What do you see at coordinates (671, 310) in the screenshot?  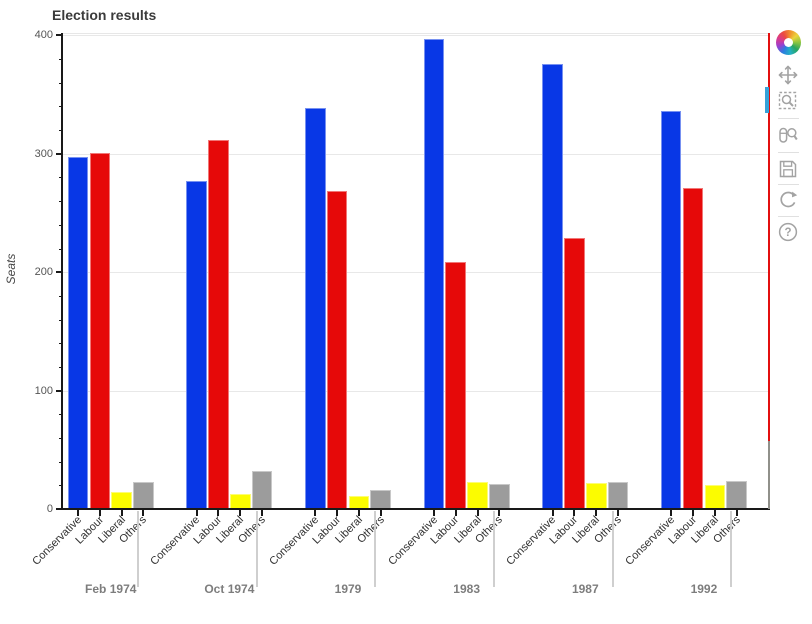 I see `bar-conservative-1992` at bounding box center [671, 310].